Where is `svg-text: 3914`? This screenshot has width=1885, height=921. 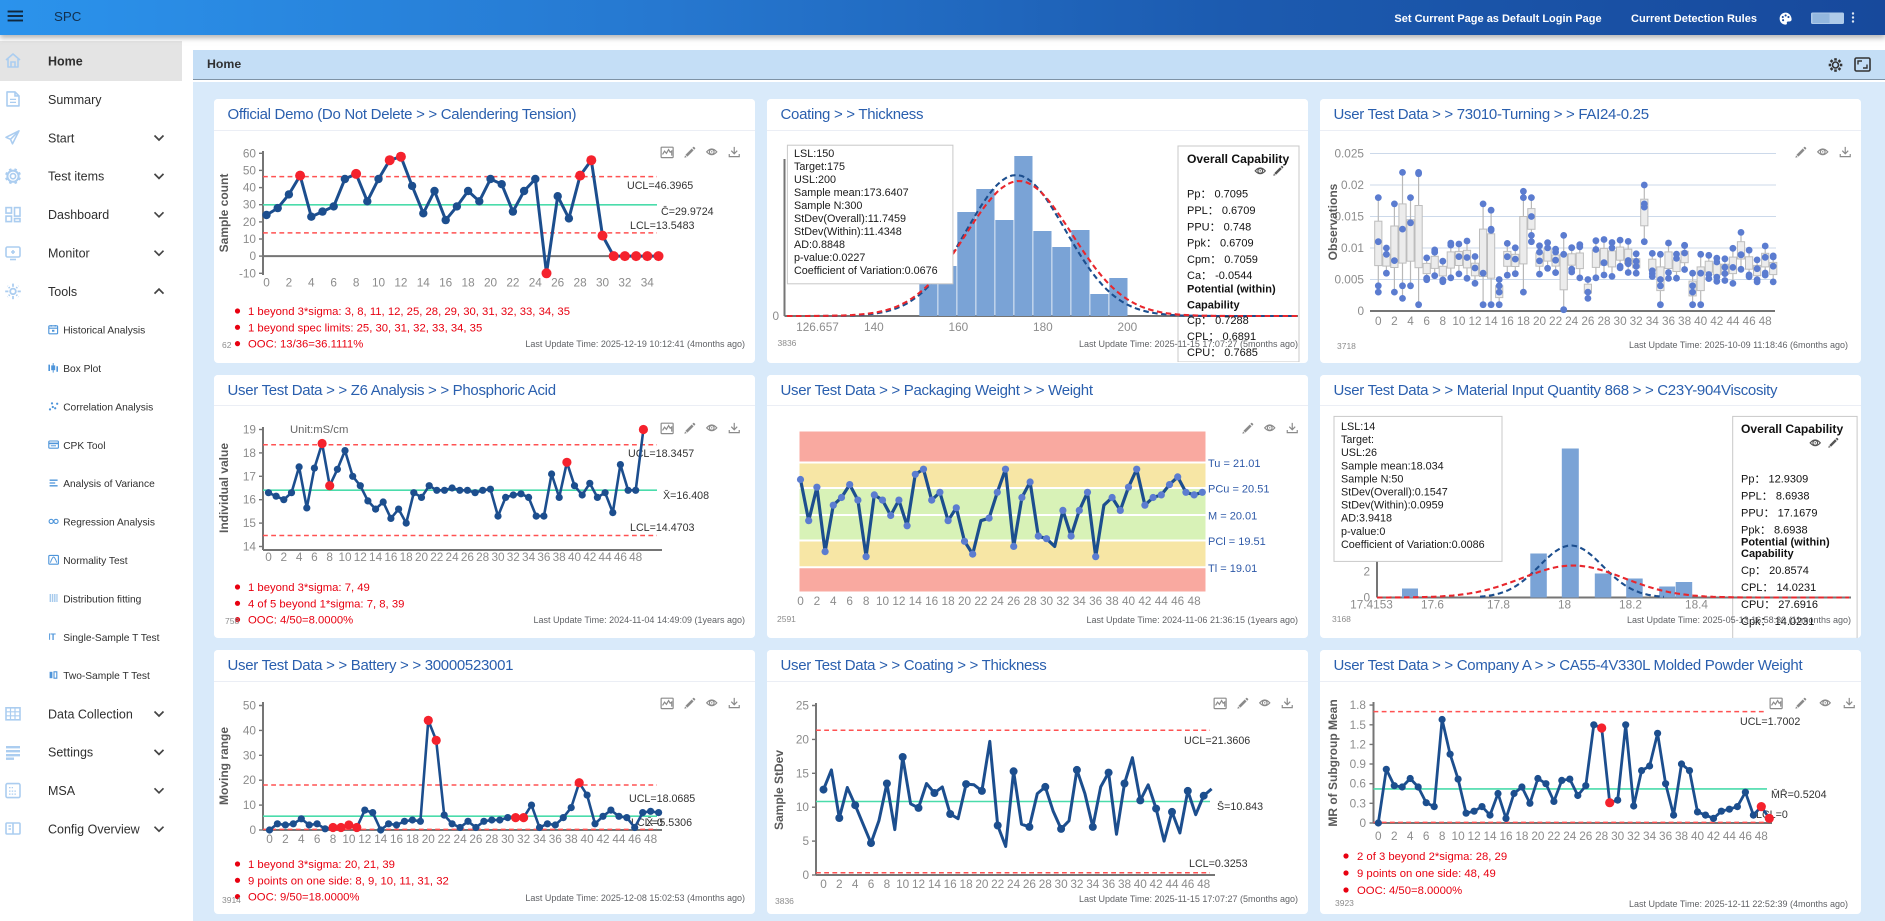 svg-text: 3914 is located at coordinates (231, 900).